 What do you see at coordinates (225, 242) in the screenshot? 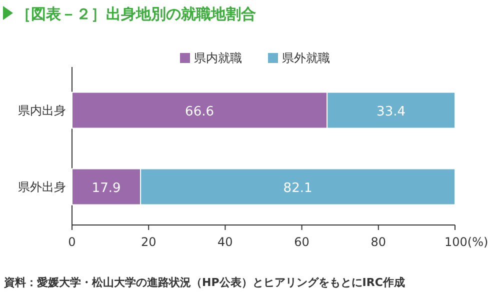
I see `x-tick-label: 40` at bounding box center [225, 242].